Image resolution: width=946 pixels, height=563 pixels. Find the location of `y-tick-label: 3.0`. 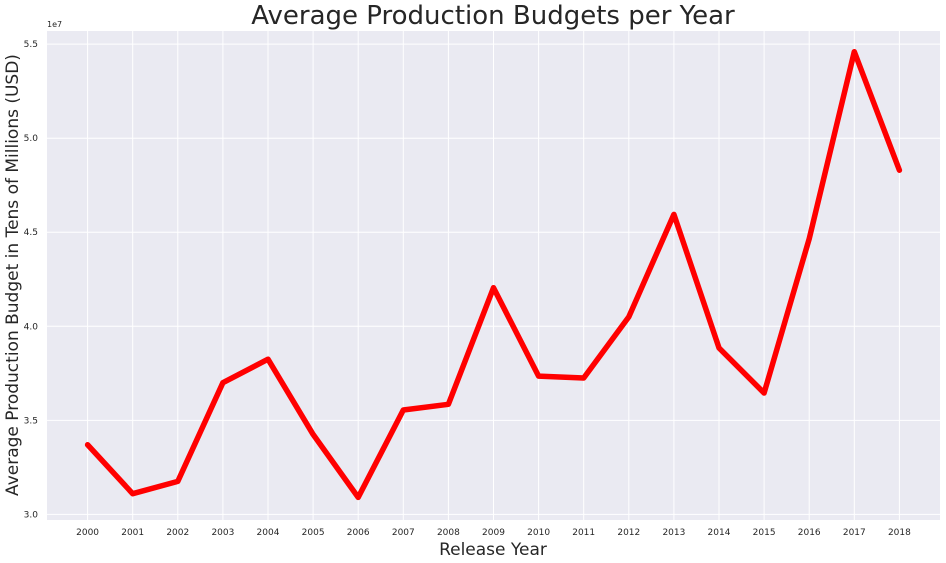

y-tick-label: 3.0 is located at coordinates (31, 515).